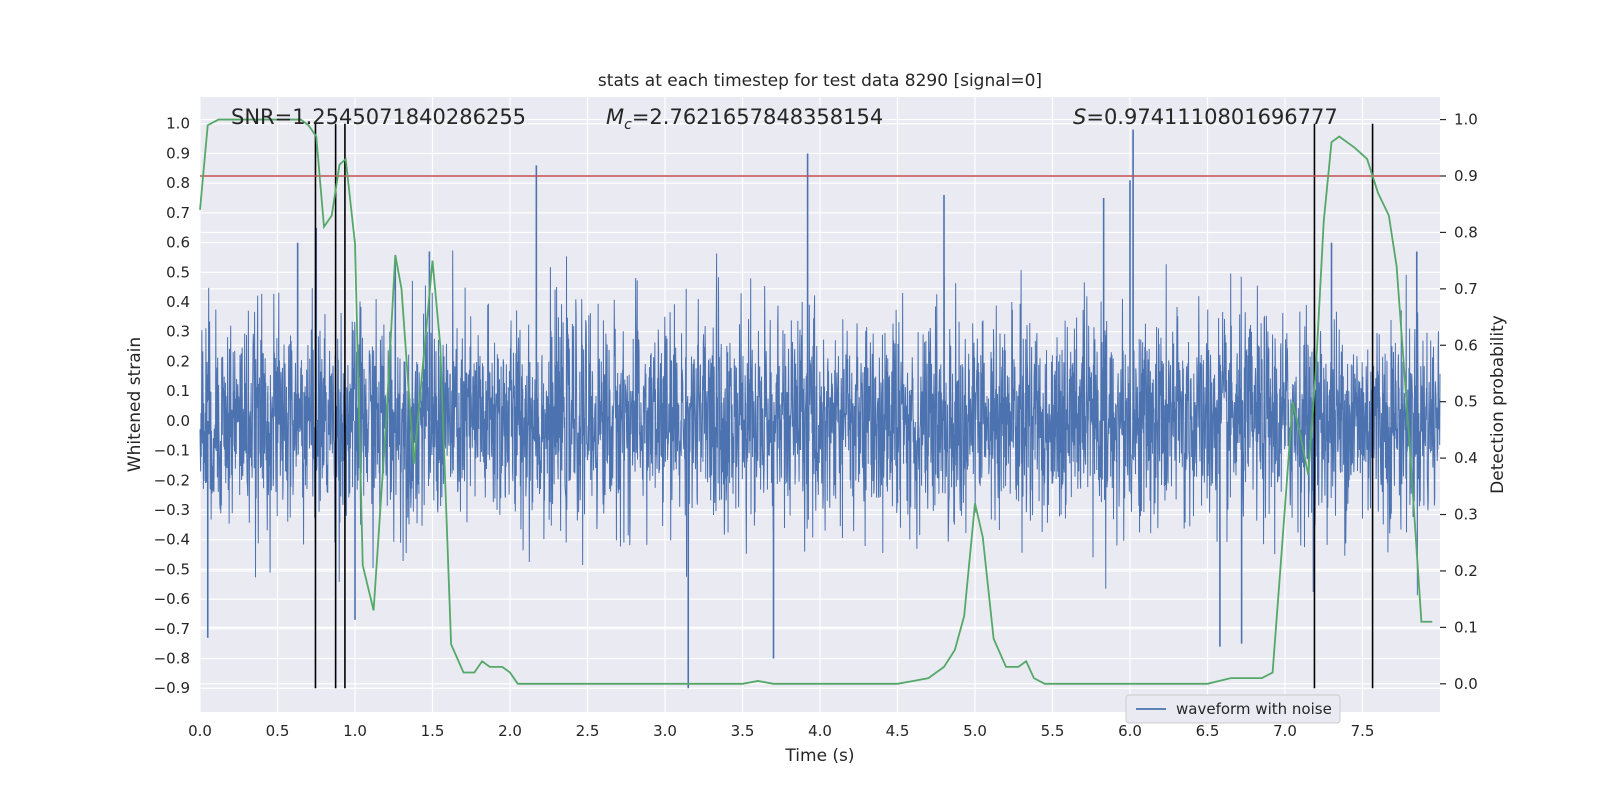 This screenshot has height=800, width=1600. Describe the element at coordinates (178, 332) in the screenshot. I see `y-tick-label-left: 0.3` at that location.